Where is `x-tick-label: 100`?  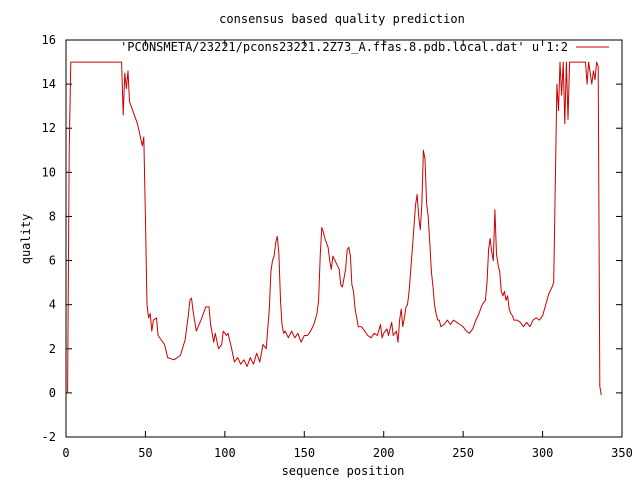
x-tick-label: 100 is located at coordinates (225, 453).